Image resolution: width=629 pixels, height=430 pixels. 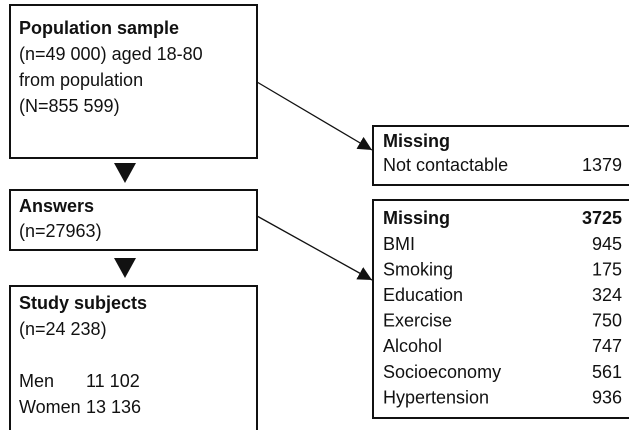 What do you see at coordinates (99, 28) in the screenshot?
I see `box-title: Population sample` at bounding box center [99, 28].